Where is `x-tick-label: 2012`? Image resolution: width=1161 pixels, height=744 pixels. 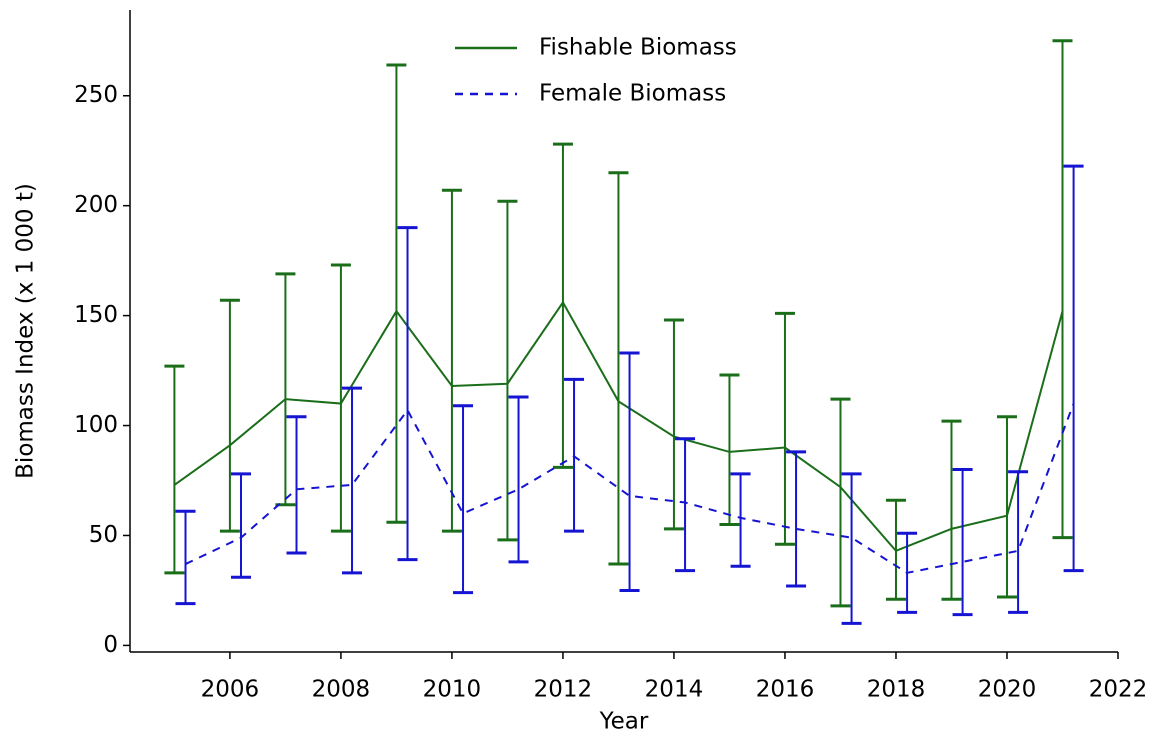 x-tick-label: 2012 is located at coordinates (563, 690).